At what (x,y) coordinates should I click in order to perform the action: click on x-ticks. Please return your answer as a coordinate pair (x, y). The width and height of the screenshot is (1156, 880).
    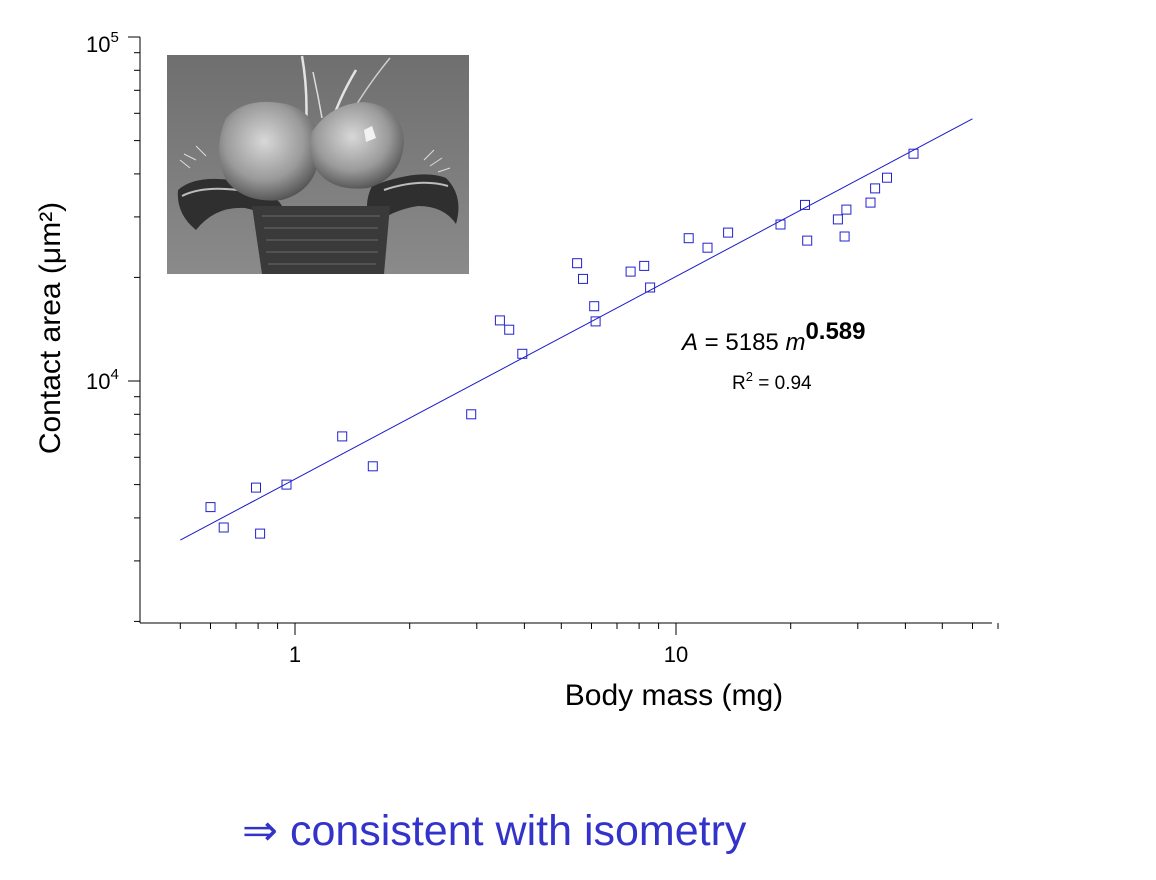
    Looking at the image, I should click on (589, 629).